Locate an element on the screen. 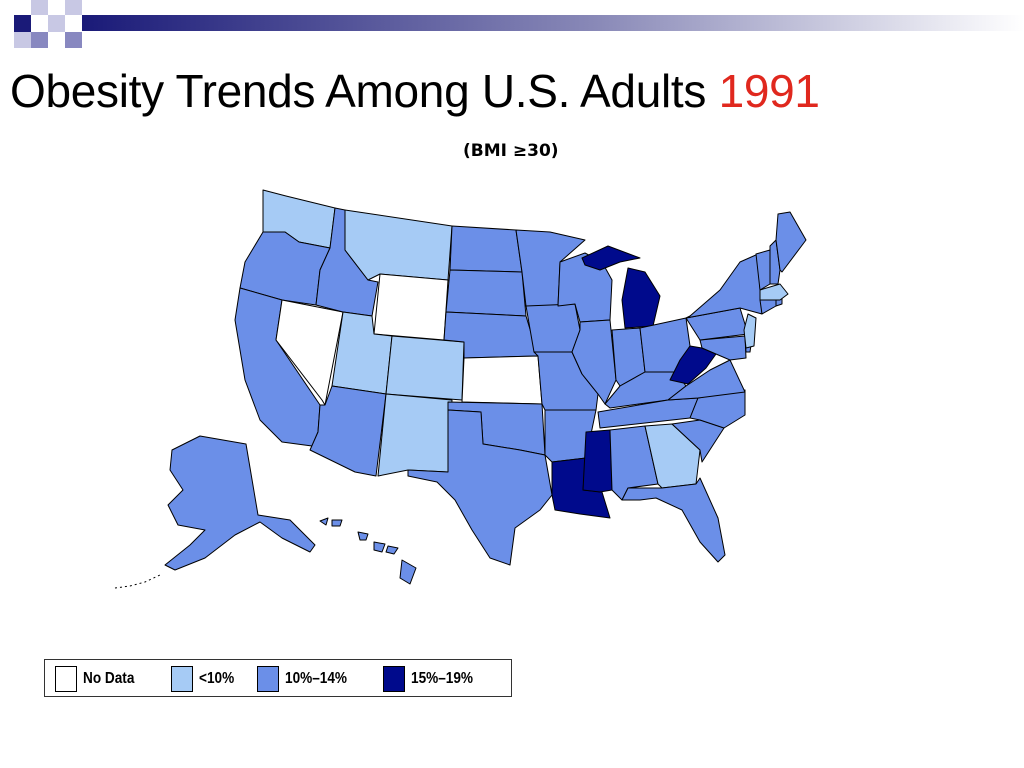 The image size is (1024, 768). state-SD is located at coordinates (486, 293).